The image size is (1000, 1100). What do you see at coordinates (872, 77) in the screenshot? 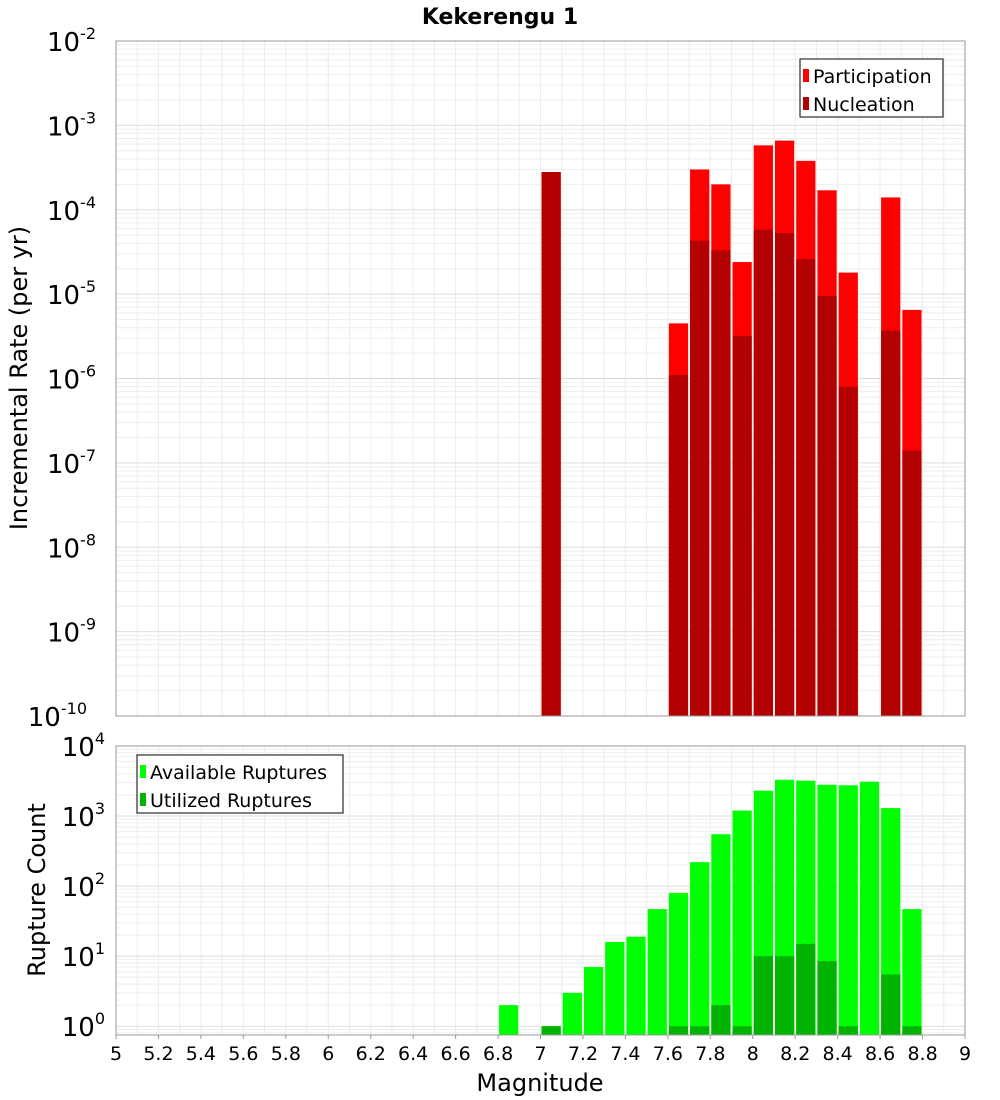
I see `legend-label: Participation` at bounding box center [872, 77].